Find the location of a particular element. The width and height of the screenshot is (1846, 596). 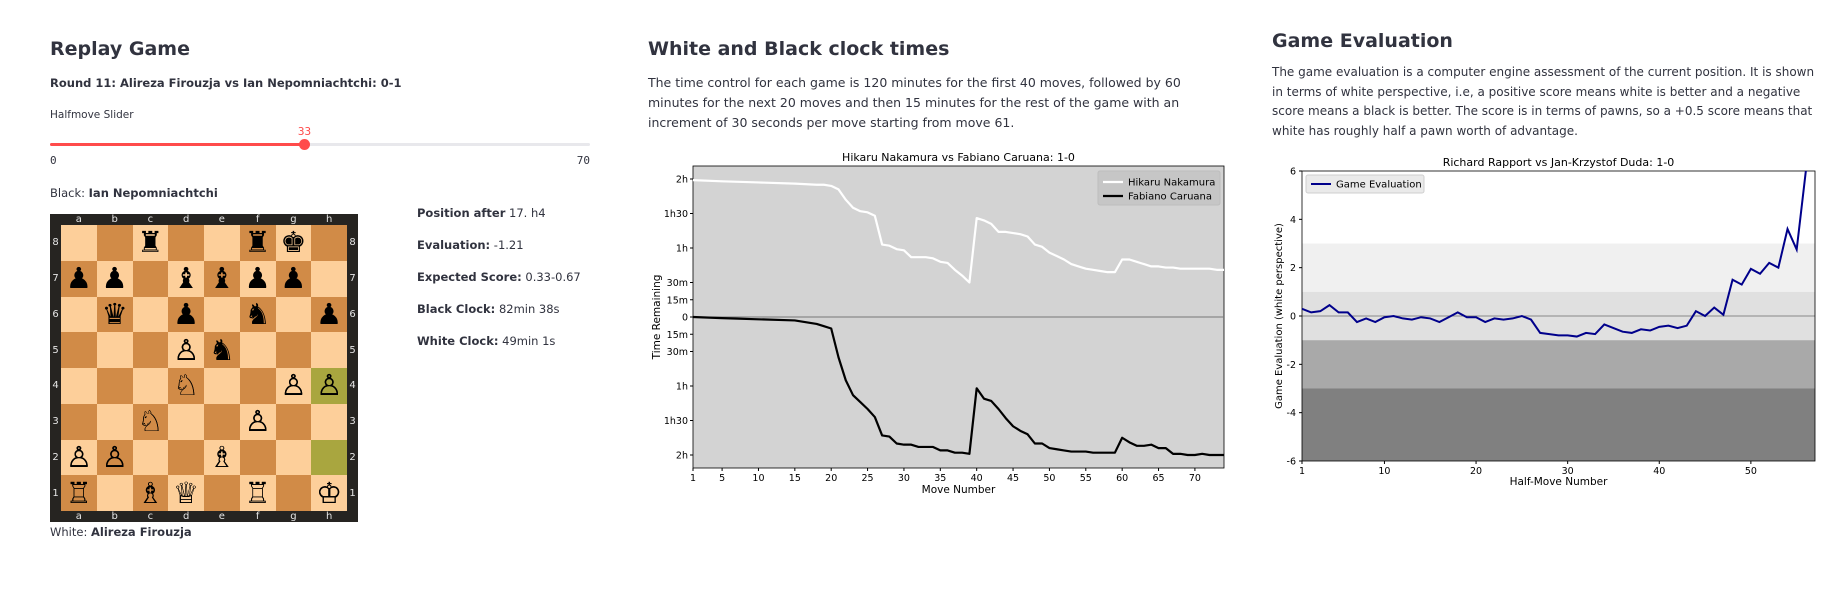

black-piece-b7: ♟ is located at coordinates (114, 278).